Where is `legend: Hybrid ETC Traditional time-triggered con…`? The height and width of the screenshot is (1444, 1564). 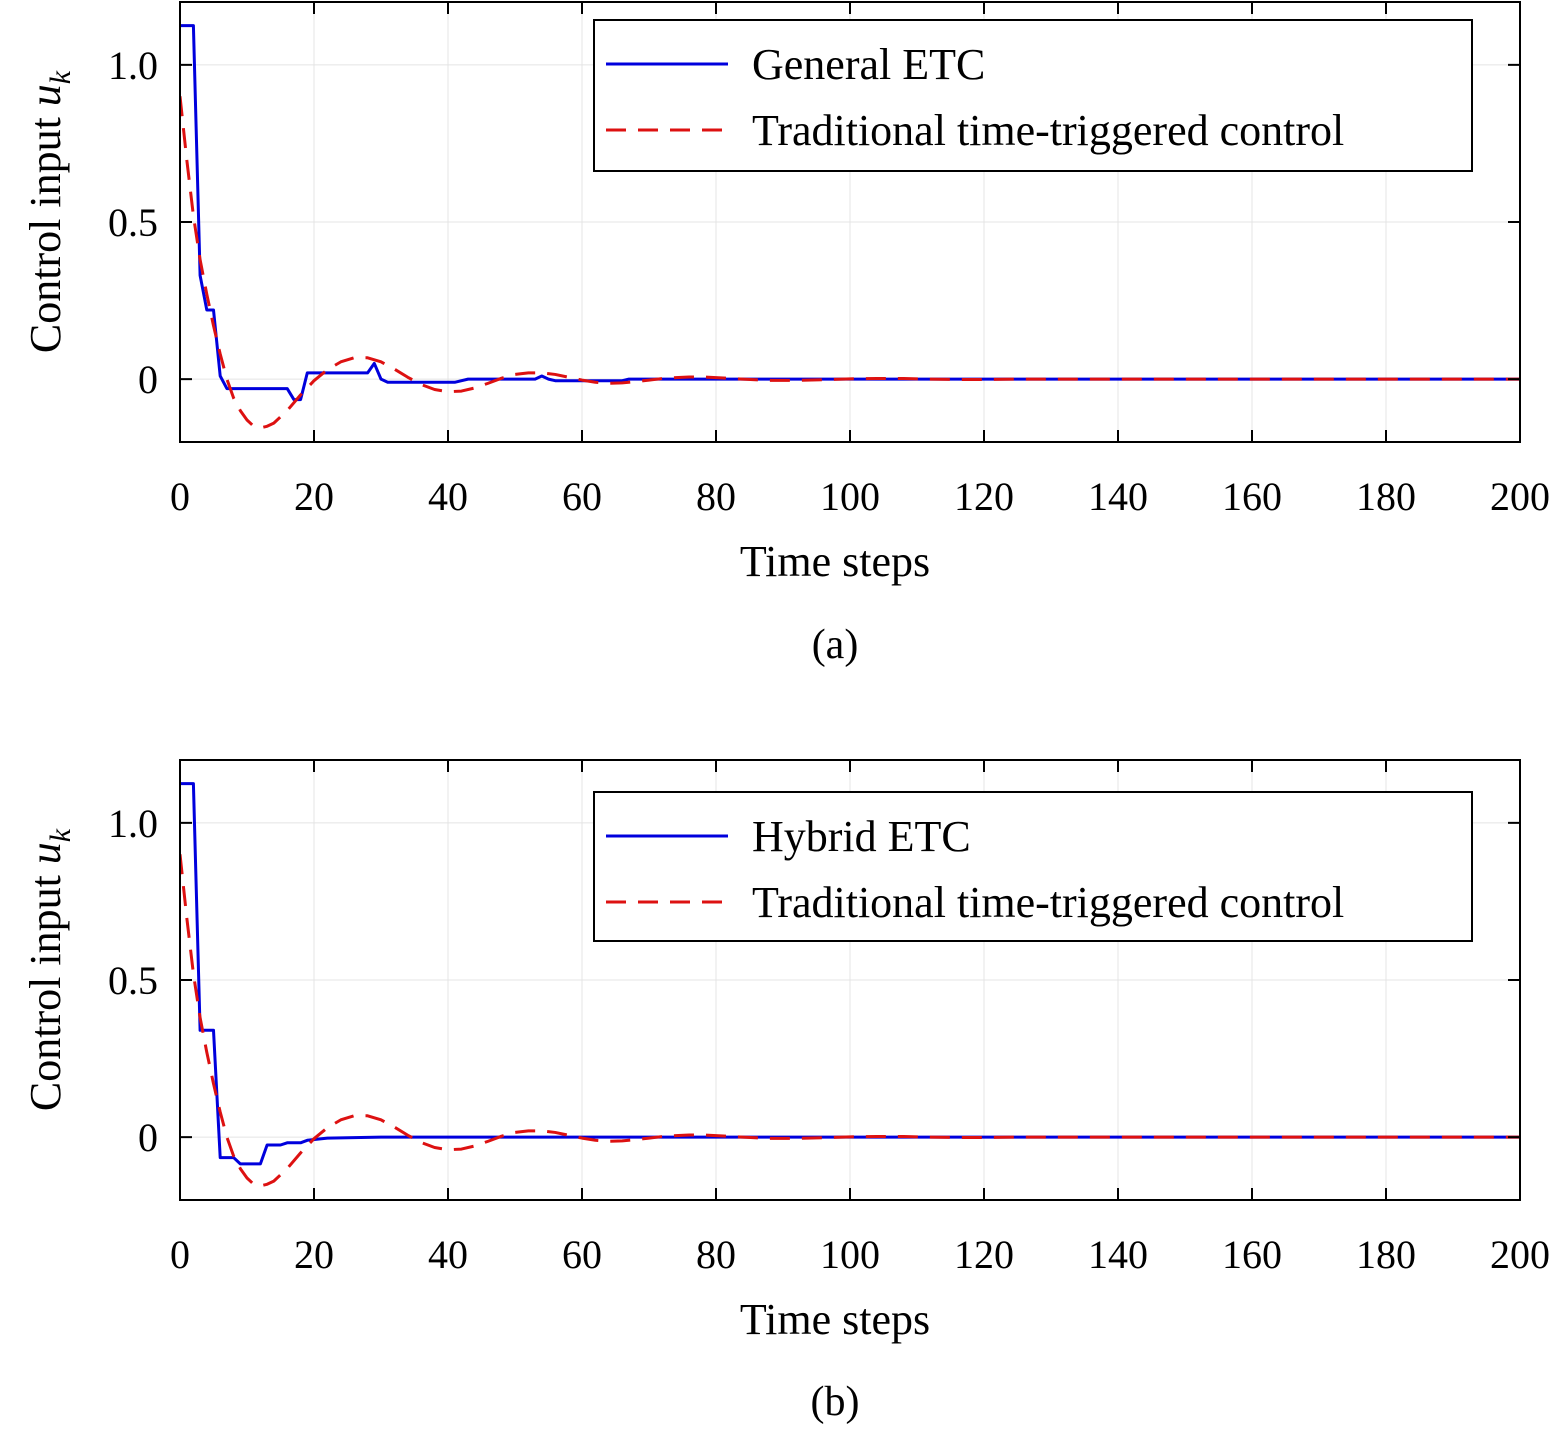
legend: Hybrid ETC Traditional time-triggered con… is located at coordinates (1033, 866).